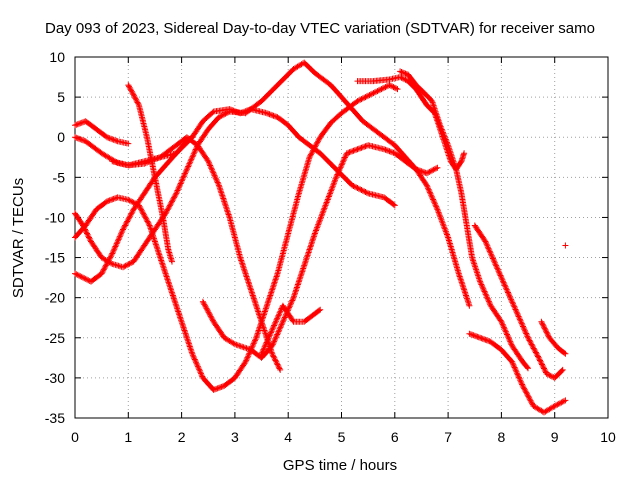 Image resolution: width=640 pixels, height=480 pixels. Describe the element at coordinates (395, 437) in the screenshot. I see `x-tick-label: 6` at that location.